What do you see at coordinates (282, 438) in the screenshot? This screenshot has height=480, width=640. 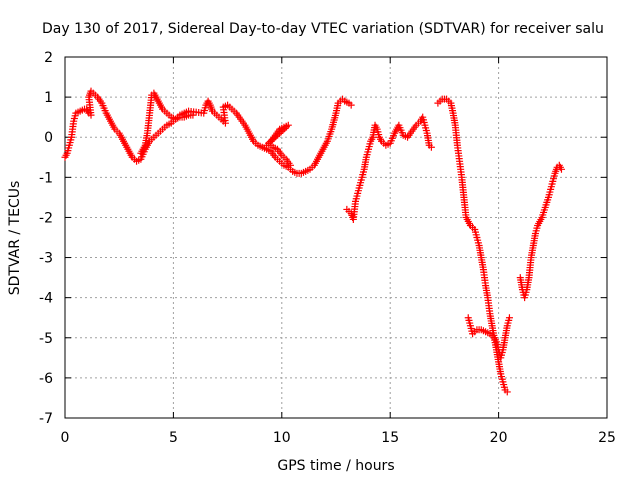 I see `x-tick-label: 10` at bounding box center [282, 438].